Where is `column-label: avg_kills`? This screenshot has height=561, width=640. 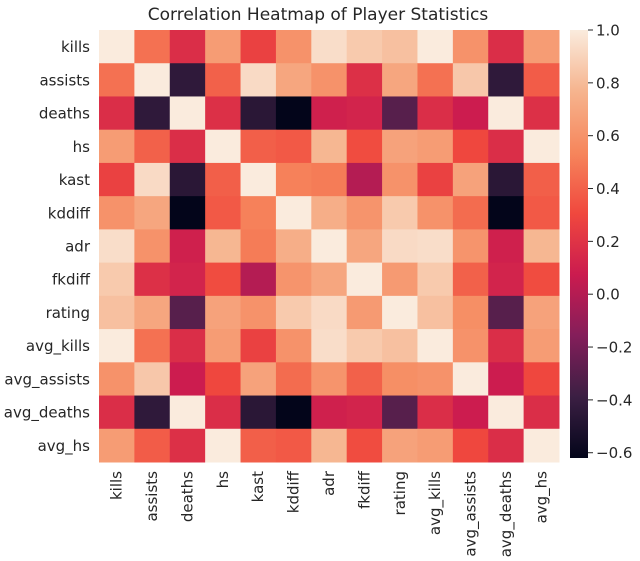 column-label: avg_kills is located at coordinates (435, 503).